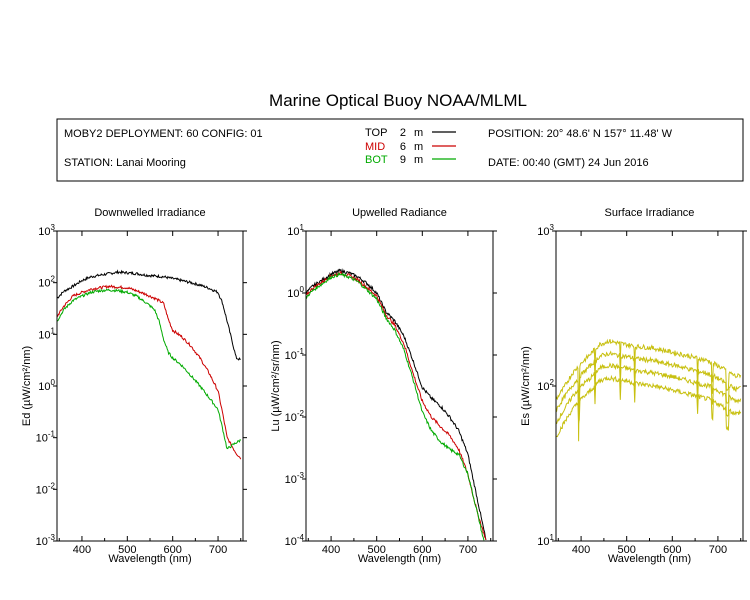 Image resolution: width=750 pixels, height=600 pixels. I want to click on y-axis-label: Lu (µW/cm²/sr/nm), so click(276, 385).